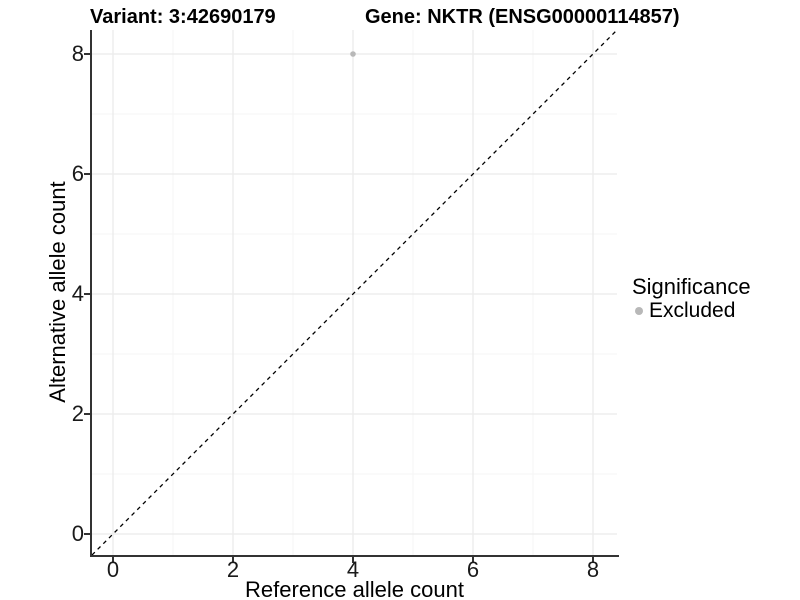 The image size is (800, 600). Describe the element at coordinates (233, 569) in the screenshot. I see `x-tick-label: 2` at that location.